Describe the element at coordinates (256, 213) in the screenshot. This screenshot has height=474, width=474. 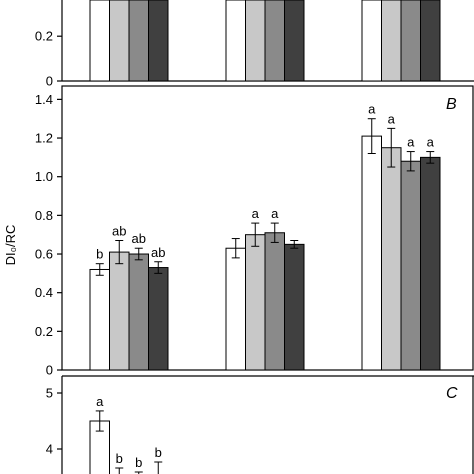
I see `panel-b-sig-label-g2-s2: a` at that location.